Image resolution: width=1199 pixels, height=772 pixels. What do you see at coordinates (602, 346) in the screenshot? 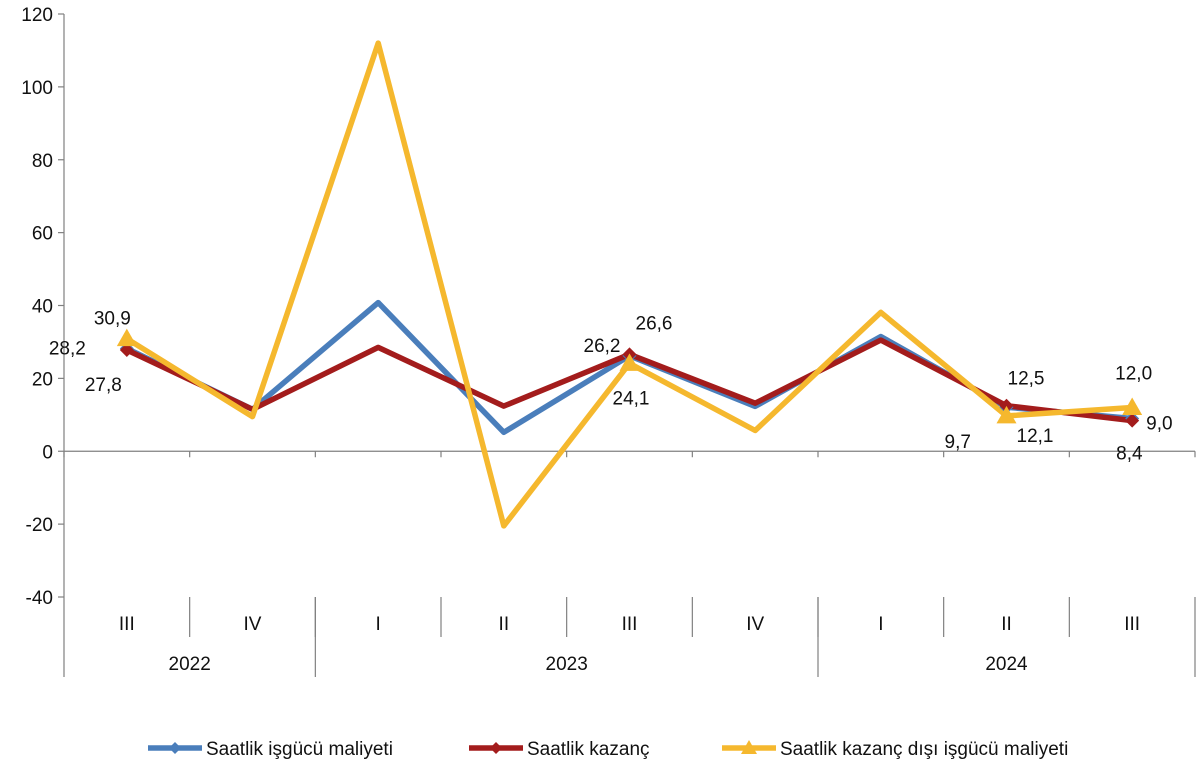
I see `data-label: 26,2` at bounding box center [602, 346].